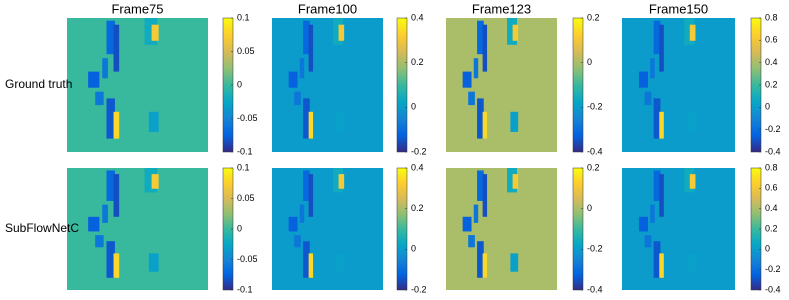 The width and height of the screenshot is (789, 300). What do you see at coordinates (501, 8) in the screenshot?
I see `panel-title: Frame123` at bounding box center [501, 8].